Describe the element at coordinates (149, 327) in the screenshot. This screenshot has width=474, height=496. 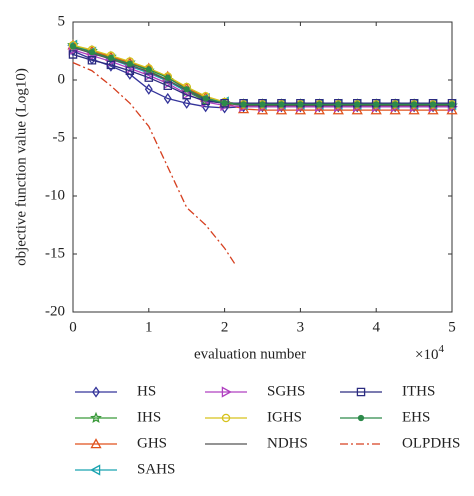
I see `x-tick-label: 1` at that location.